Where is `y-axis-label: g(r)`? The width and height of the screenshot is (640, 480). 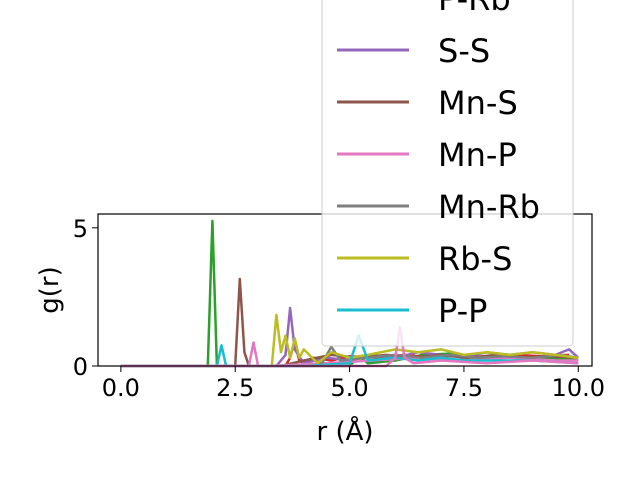 y-axis-label: g(r) is located at coordinates (50, 289).